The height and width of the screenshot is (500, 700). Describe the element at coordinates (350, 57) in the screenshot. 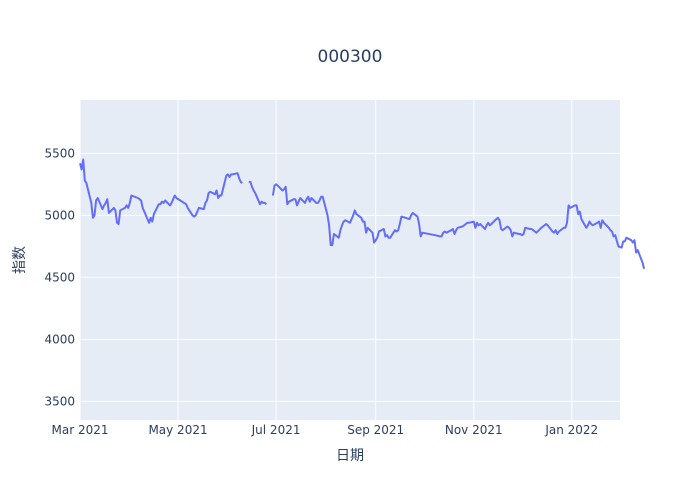

I see `chart-title: 000300` at that location.